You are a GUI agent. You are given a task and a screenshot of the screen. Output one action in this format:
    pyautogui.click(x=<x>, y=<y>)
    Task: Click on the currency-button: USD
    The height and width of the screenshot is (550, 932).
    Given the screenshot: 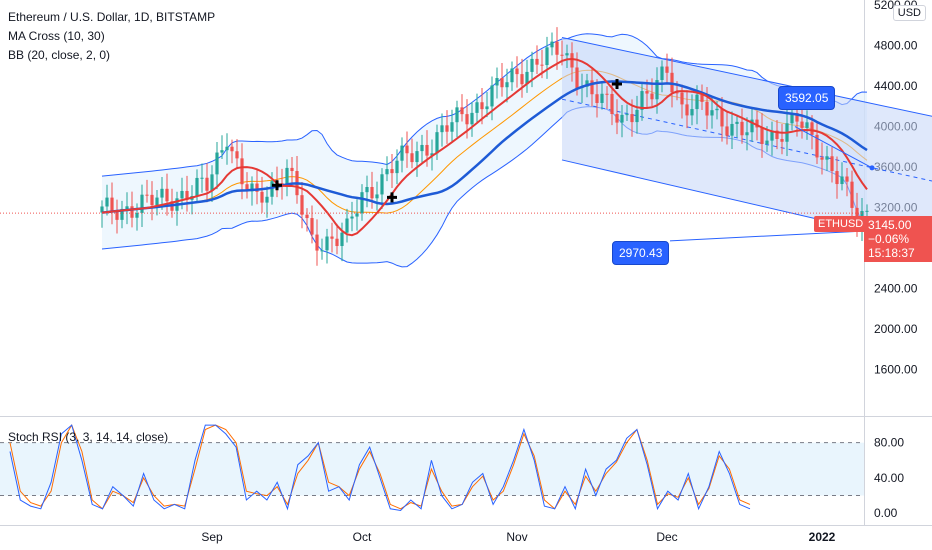 What is the action you would take?
    pyautogui.click(x=909, y=13)
    